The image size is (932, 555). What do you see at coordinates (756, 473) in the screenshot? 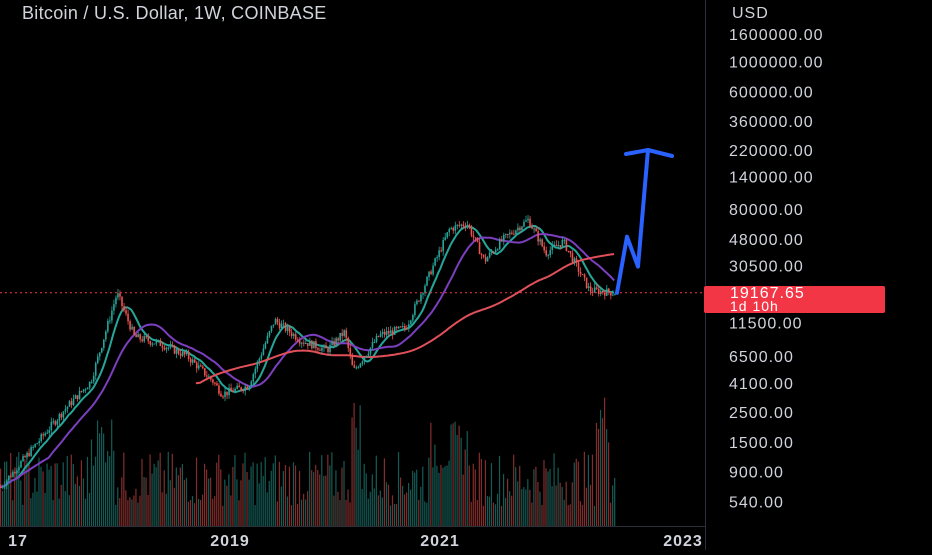
I see `price-tick-label: 900.00` at bounding box center [756, 473].